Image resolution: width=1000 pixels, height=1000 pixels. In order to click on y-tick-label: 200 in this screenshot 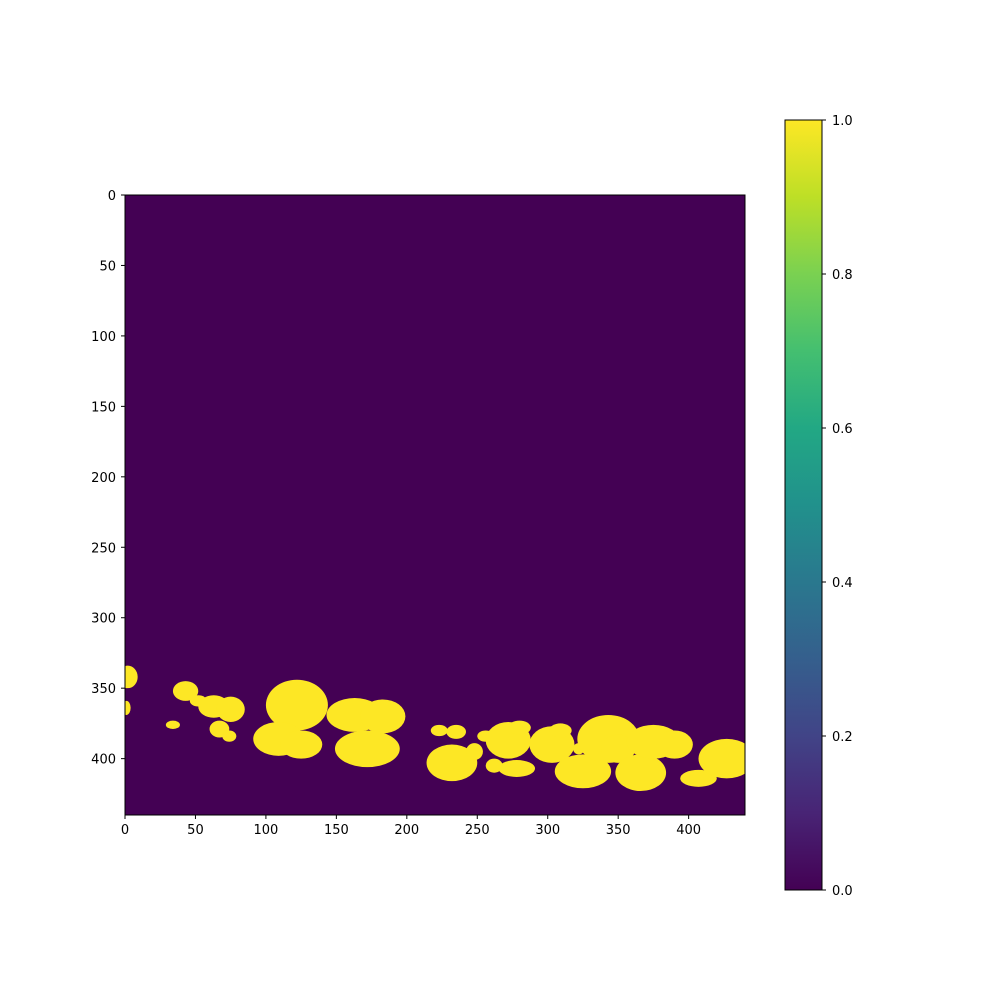, I will do `click(103, 478)`.